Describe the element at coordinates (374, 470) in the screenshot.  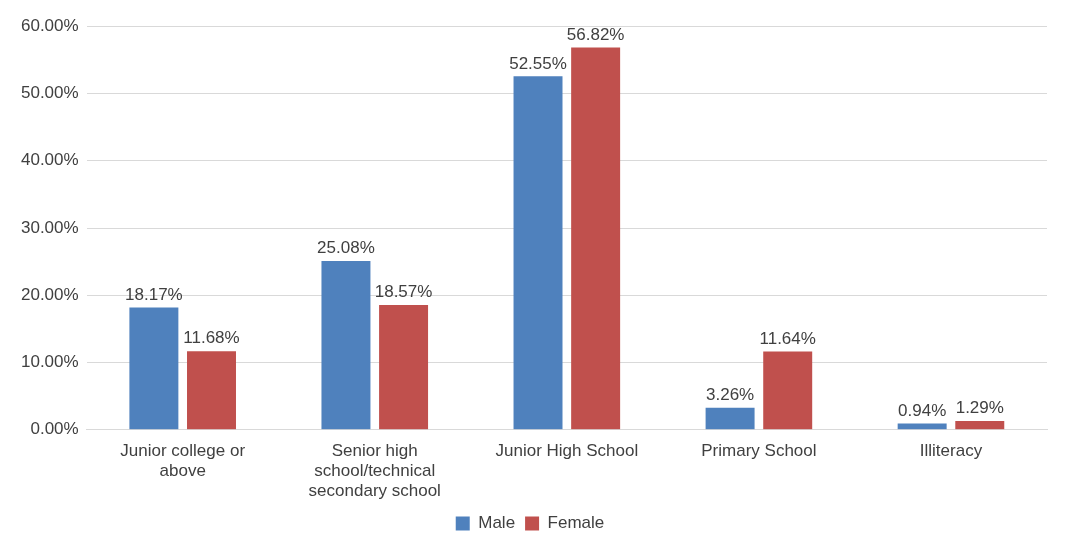
I see `x-tick-label: Senior high school/technical secondary school` at that location.